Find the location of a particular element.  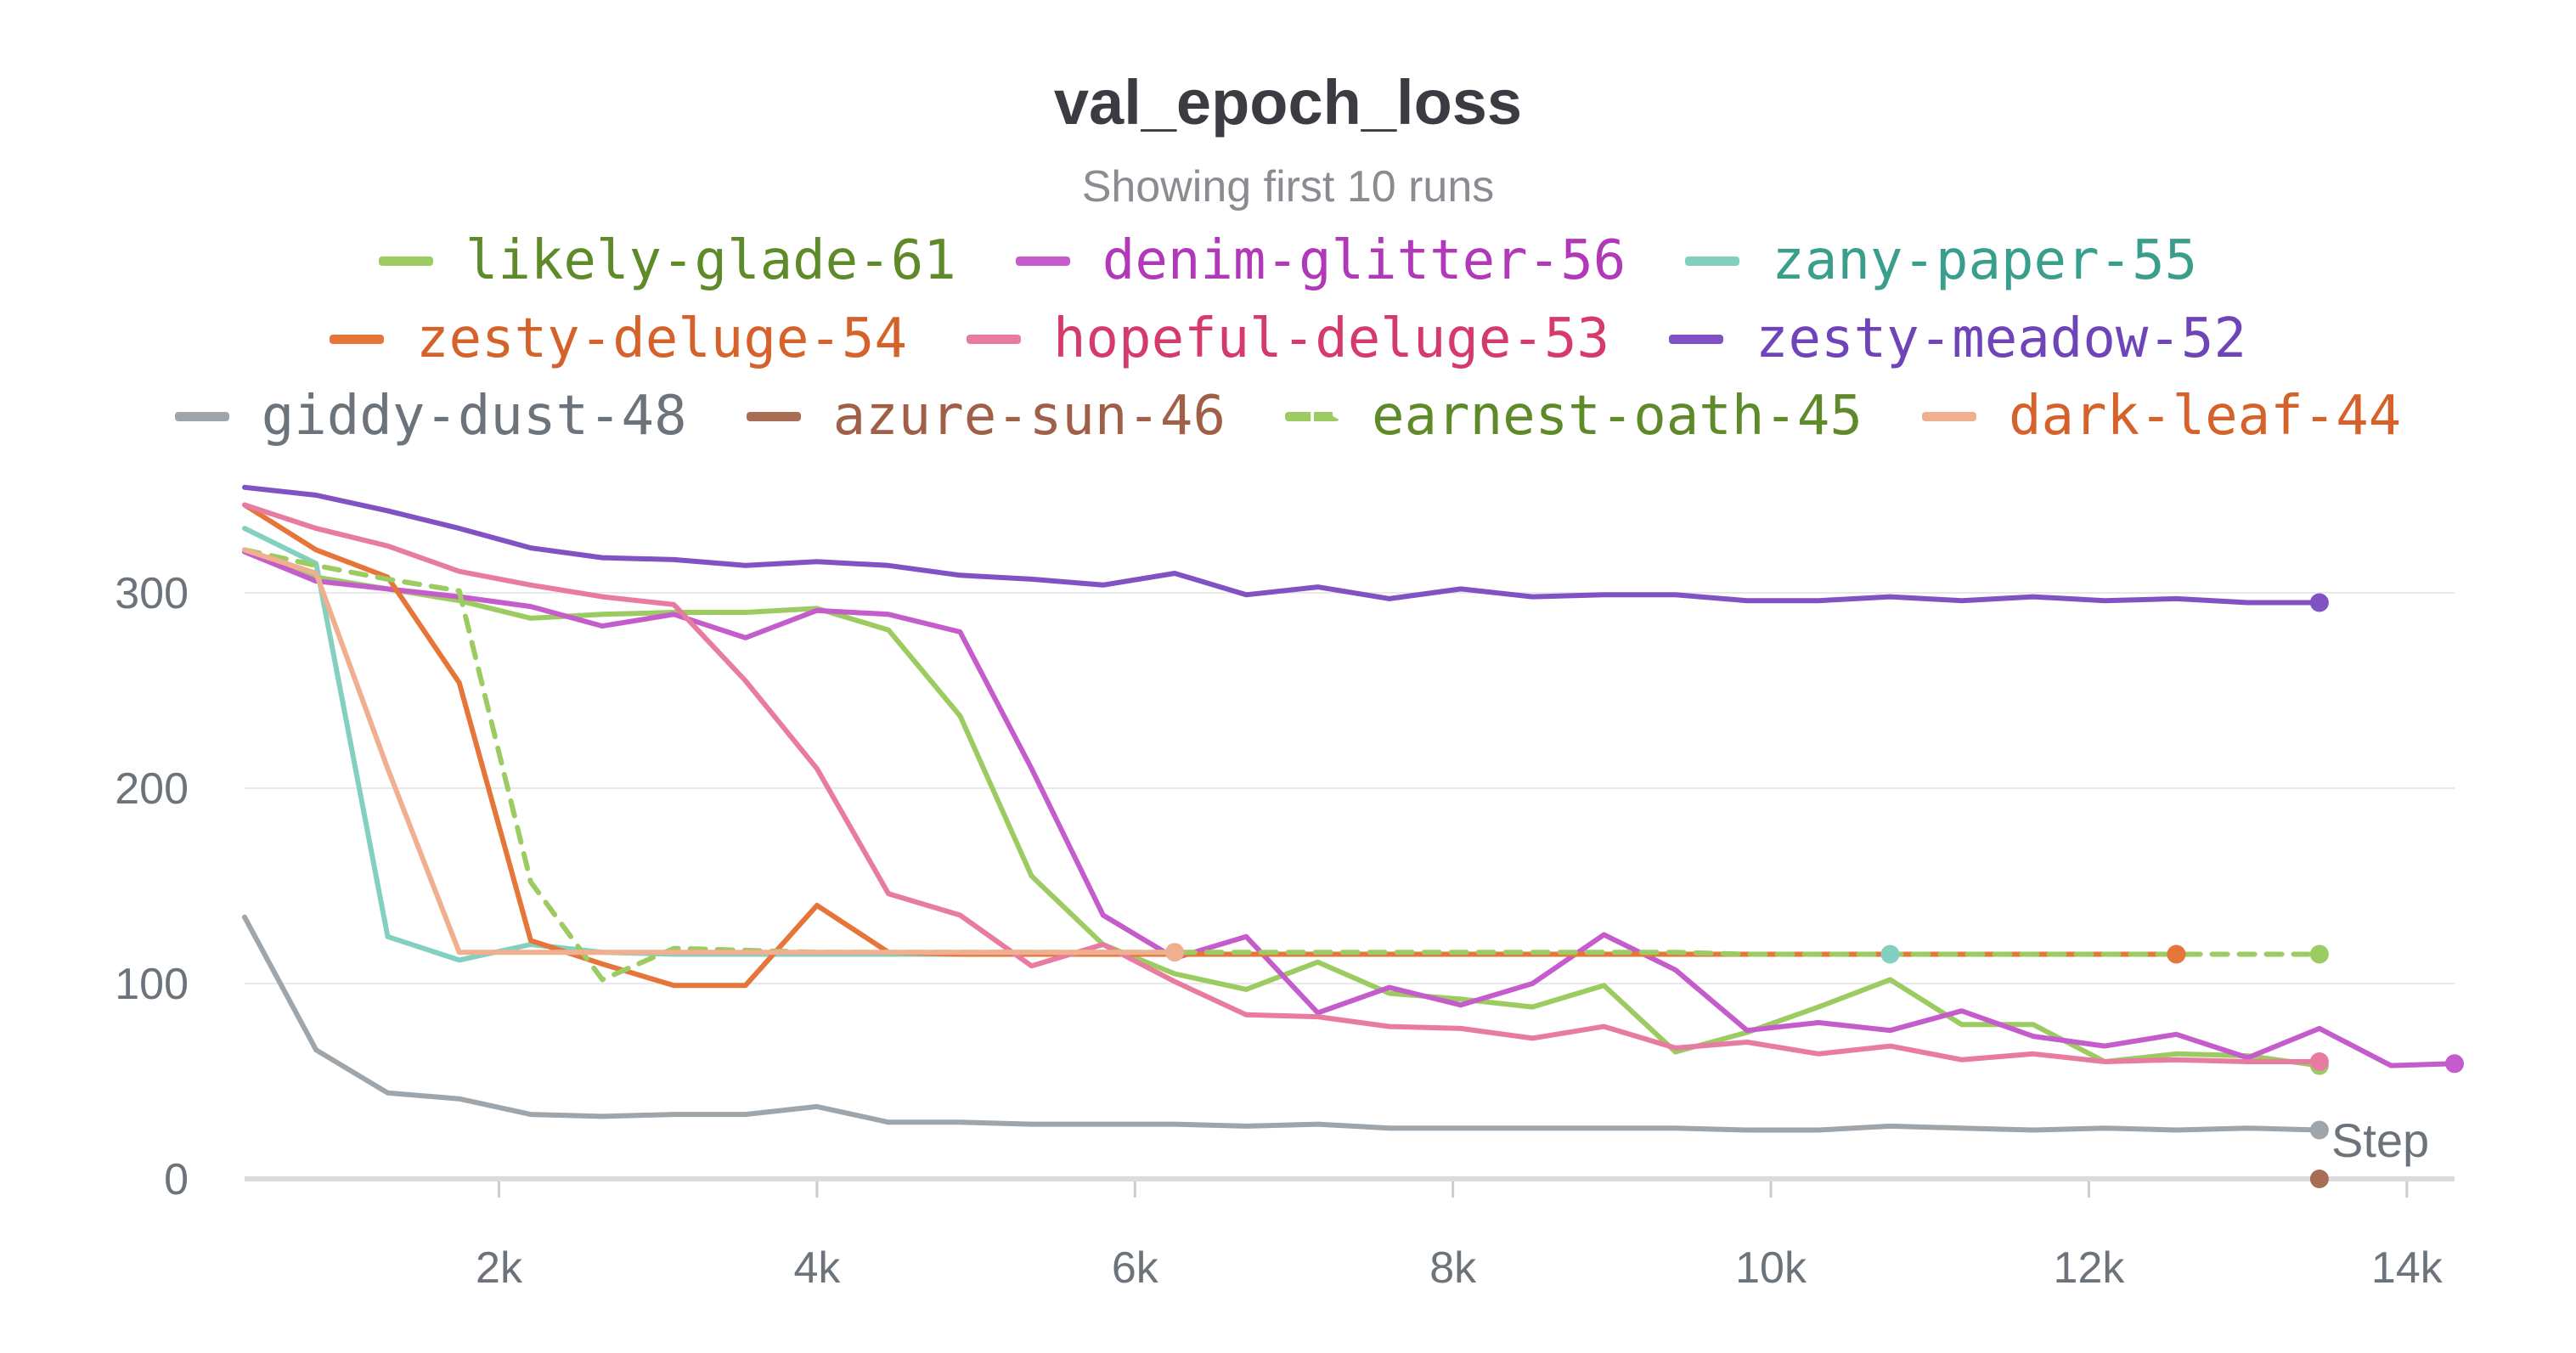

legend-label: azure-sun-46 is located at coordinates (1029, 417).